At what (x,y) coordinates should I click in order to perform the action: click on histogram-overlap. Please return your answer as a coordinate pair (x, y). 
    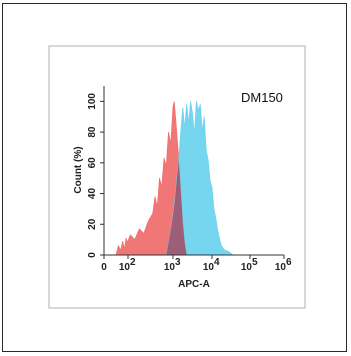
    Looking at the image, I should click on (176, 207).